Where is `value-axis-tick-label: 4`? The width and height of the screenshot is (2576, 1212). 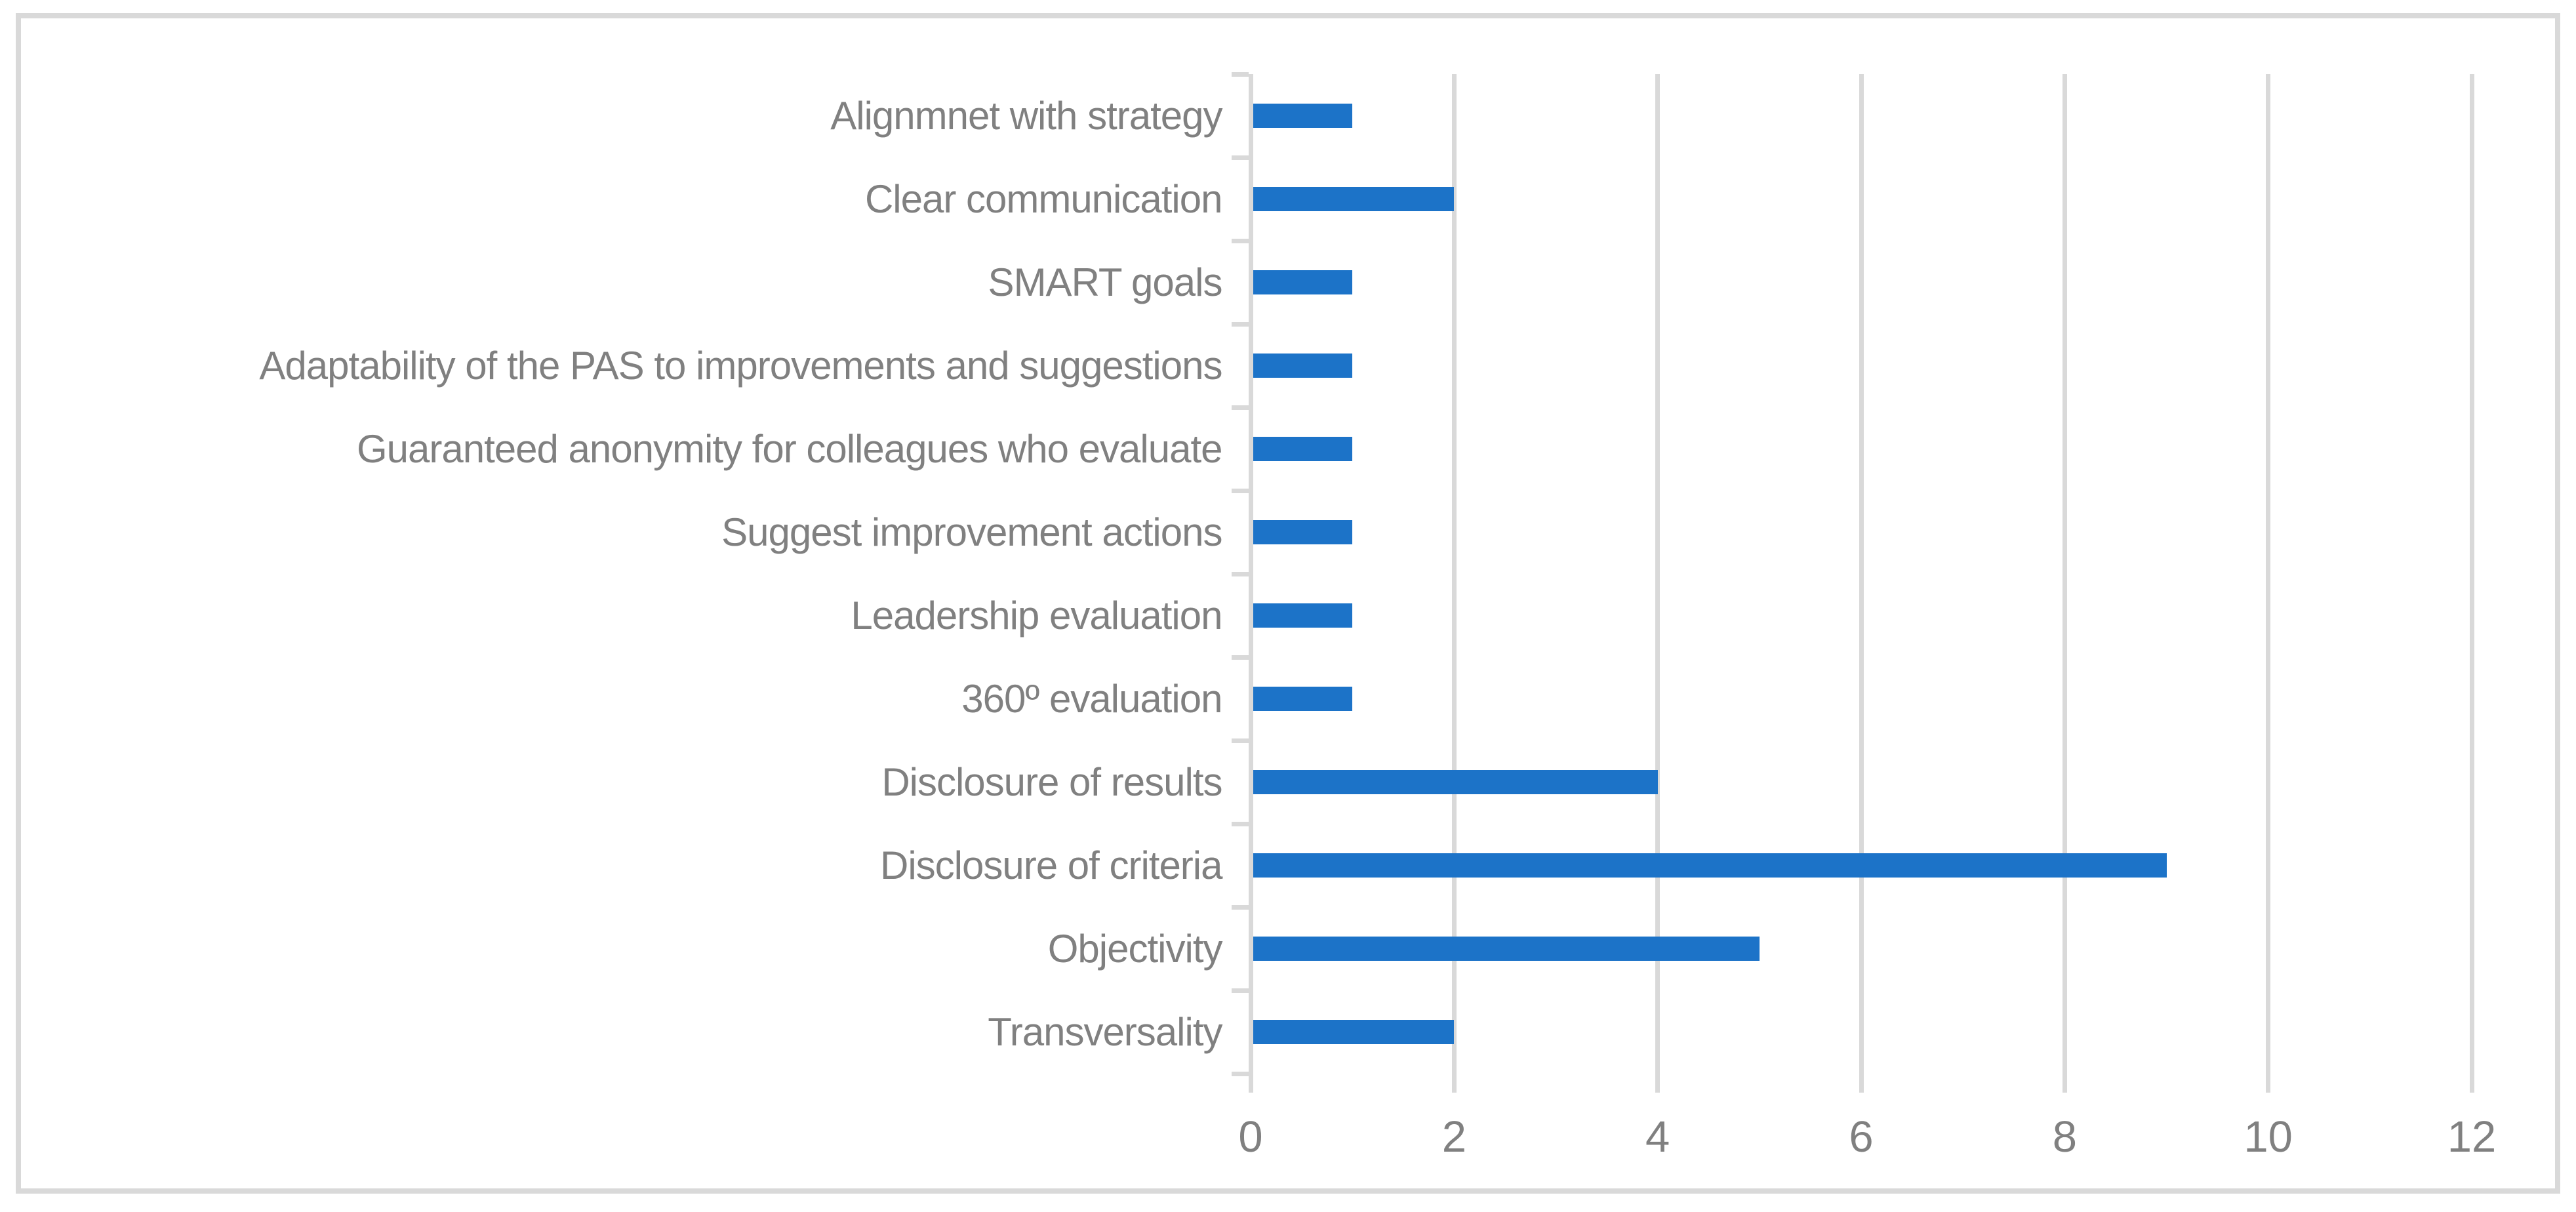
value-axis-tick-label: 4 is located at coordinates (1657, 1137).